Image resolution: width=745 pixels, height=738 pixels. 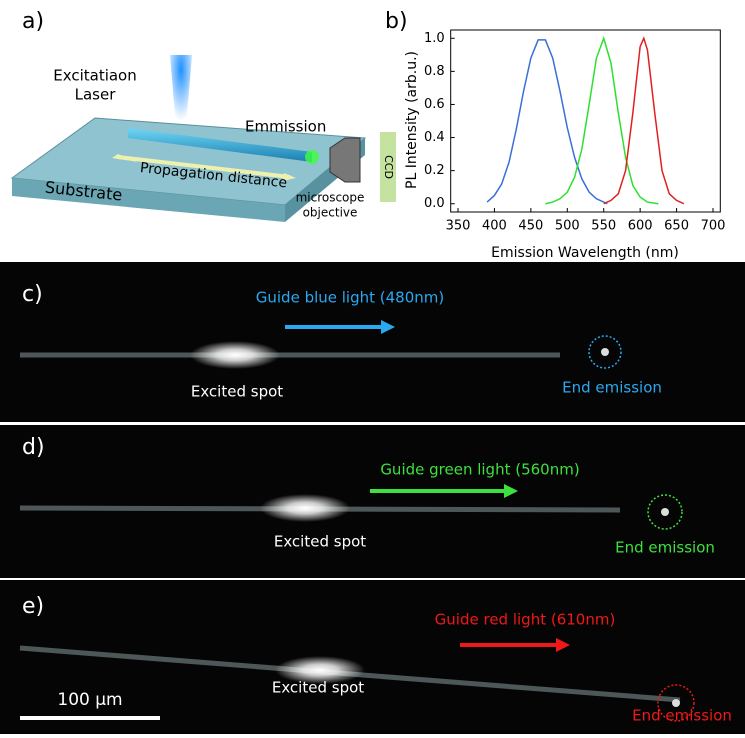 I want to click on guide-label: Guide green light (560nm), so click(x=479, y=470).